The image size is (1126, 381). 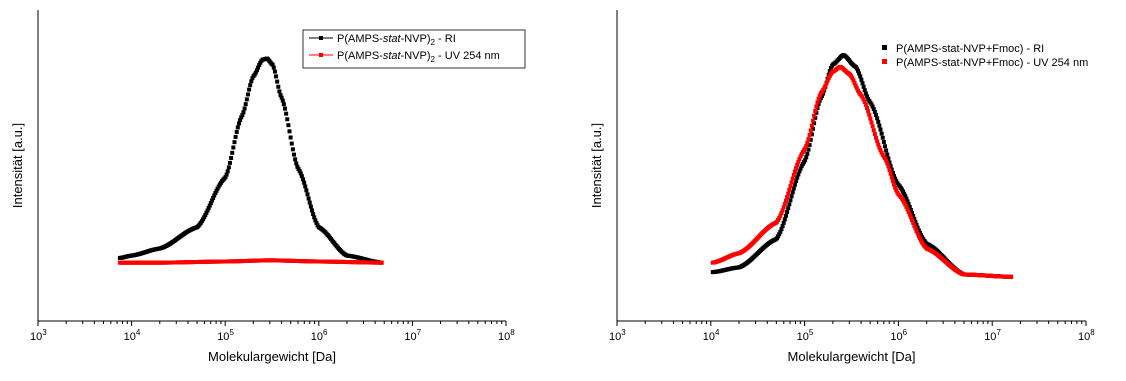 I want to click on legend-entry: P(AMPS-stat-NVP)2 - RI, so click(x=396, y=40).